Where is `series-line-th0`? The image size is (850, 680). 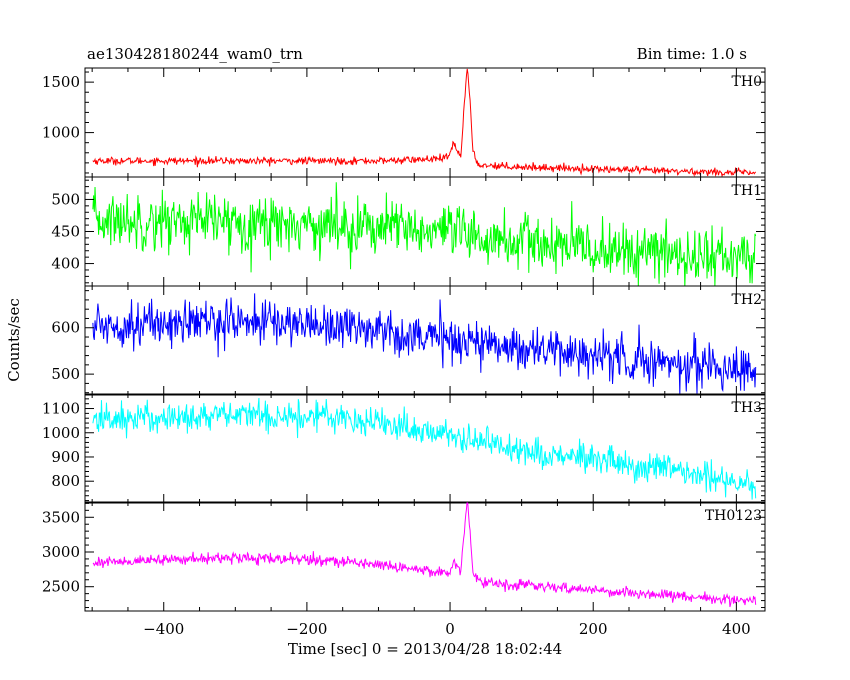 series-line-th0 is located at coordinates (424, 122).